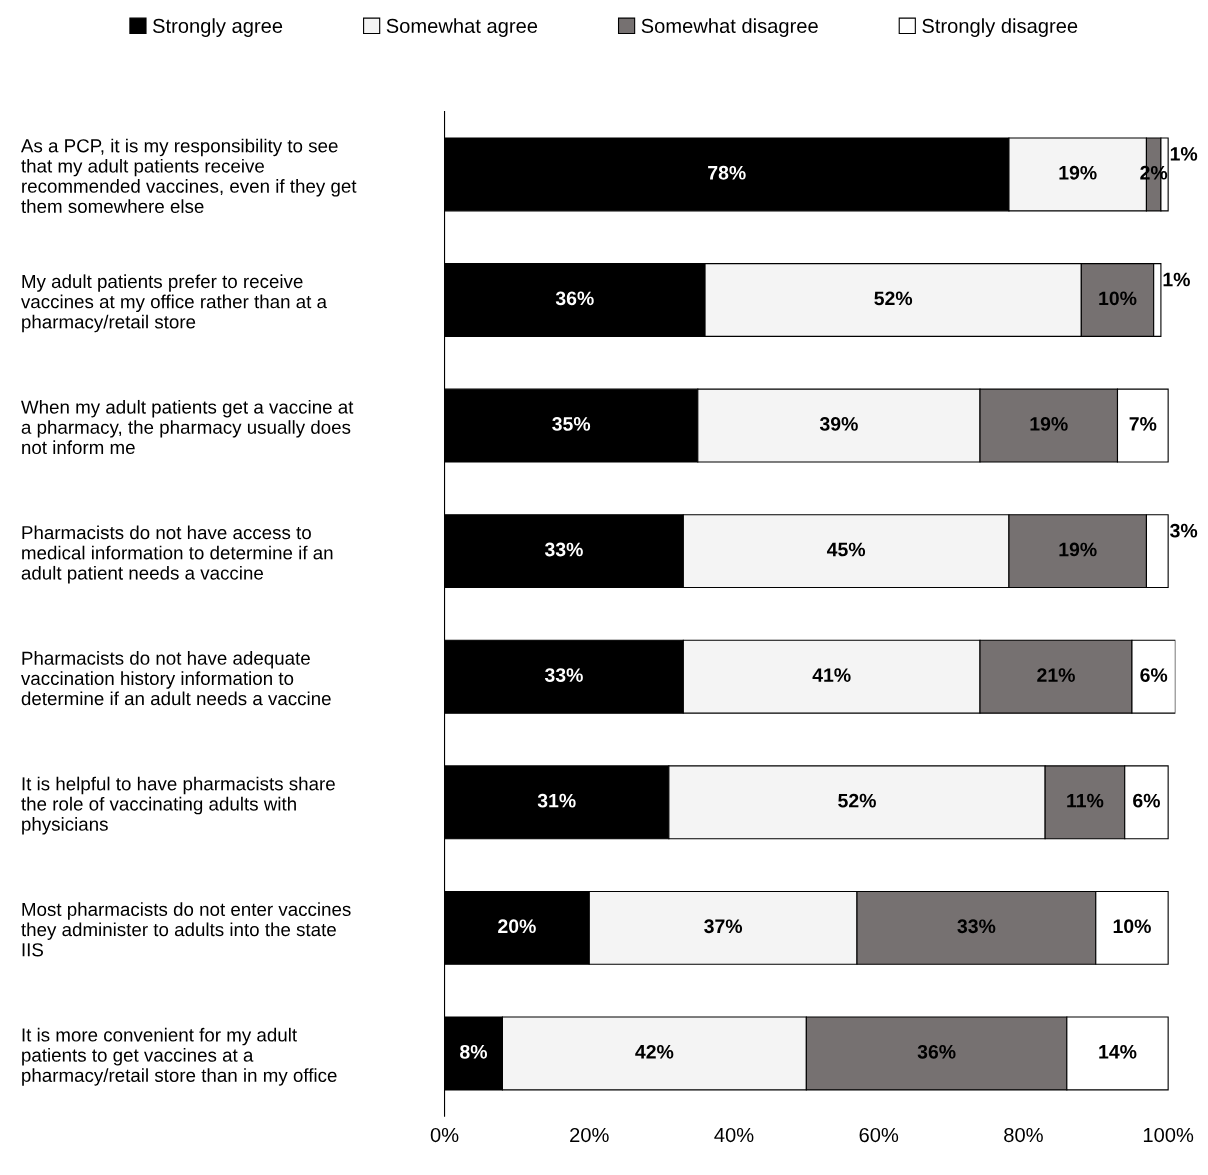 This screenshot has width=1208, height=1175. I want to click on x-tick-label: 80%, so click(1023, 1135).